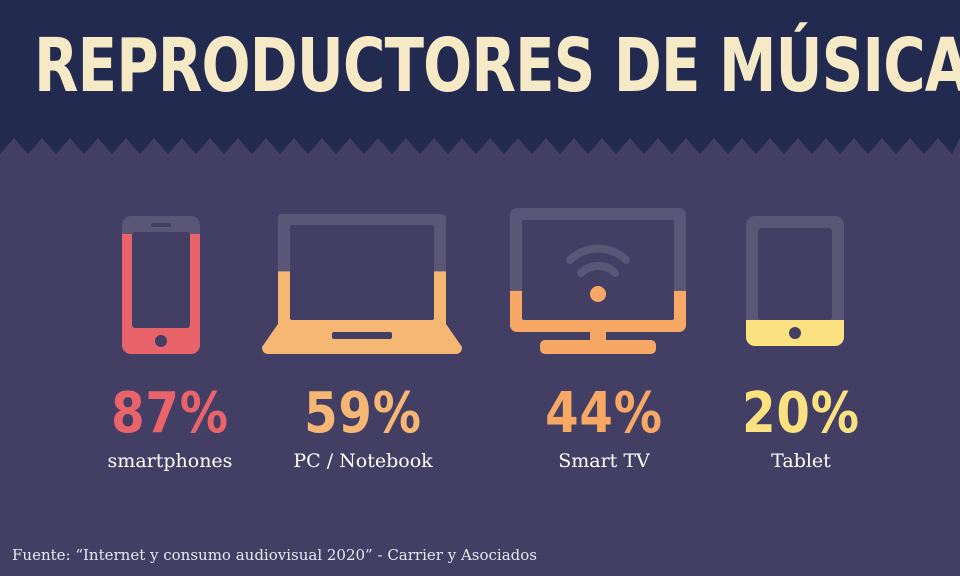 The width and height of the screenshot is (960, 576). Describe the element at coordinates (801, 413) in the screenshot. I see `value-label-tablet: 20%` at that location.